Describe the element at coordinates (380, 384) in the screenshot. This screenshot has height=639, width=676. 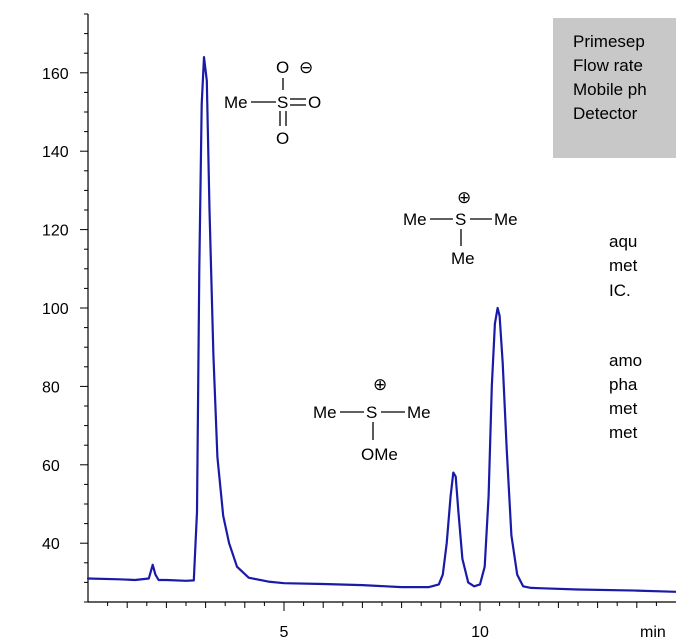
I see `tmso-plus-charge: ⊕` at that location.